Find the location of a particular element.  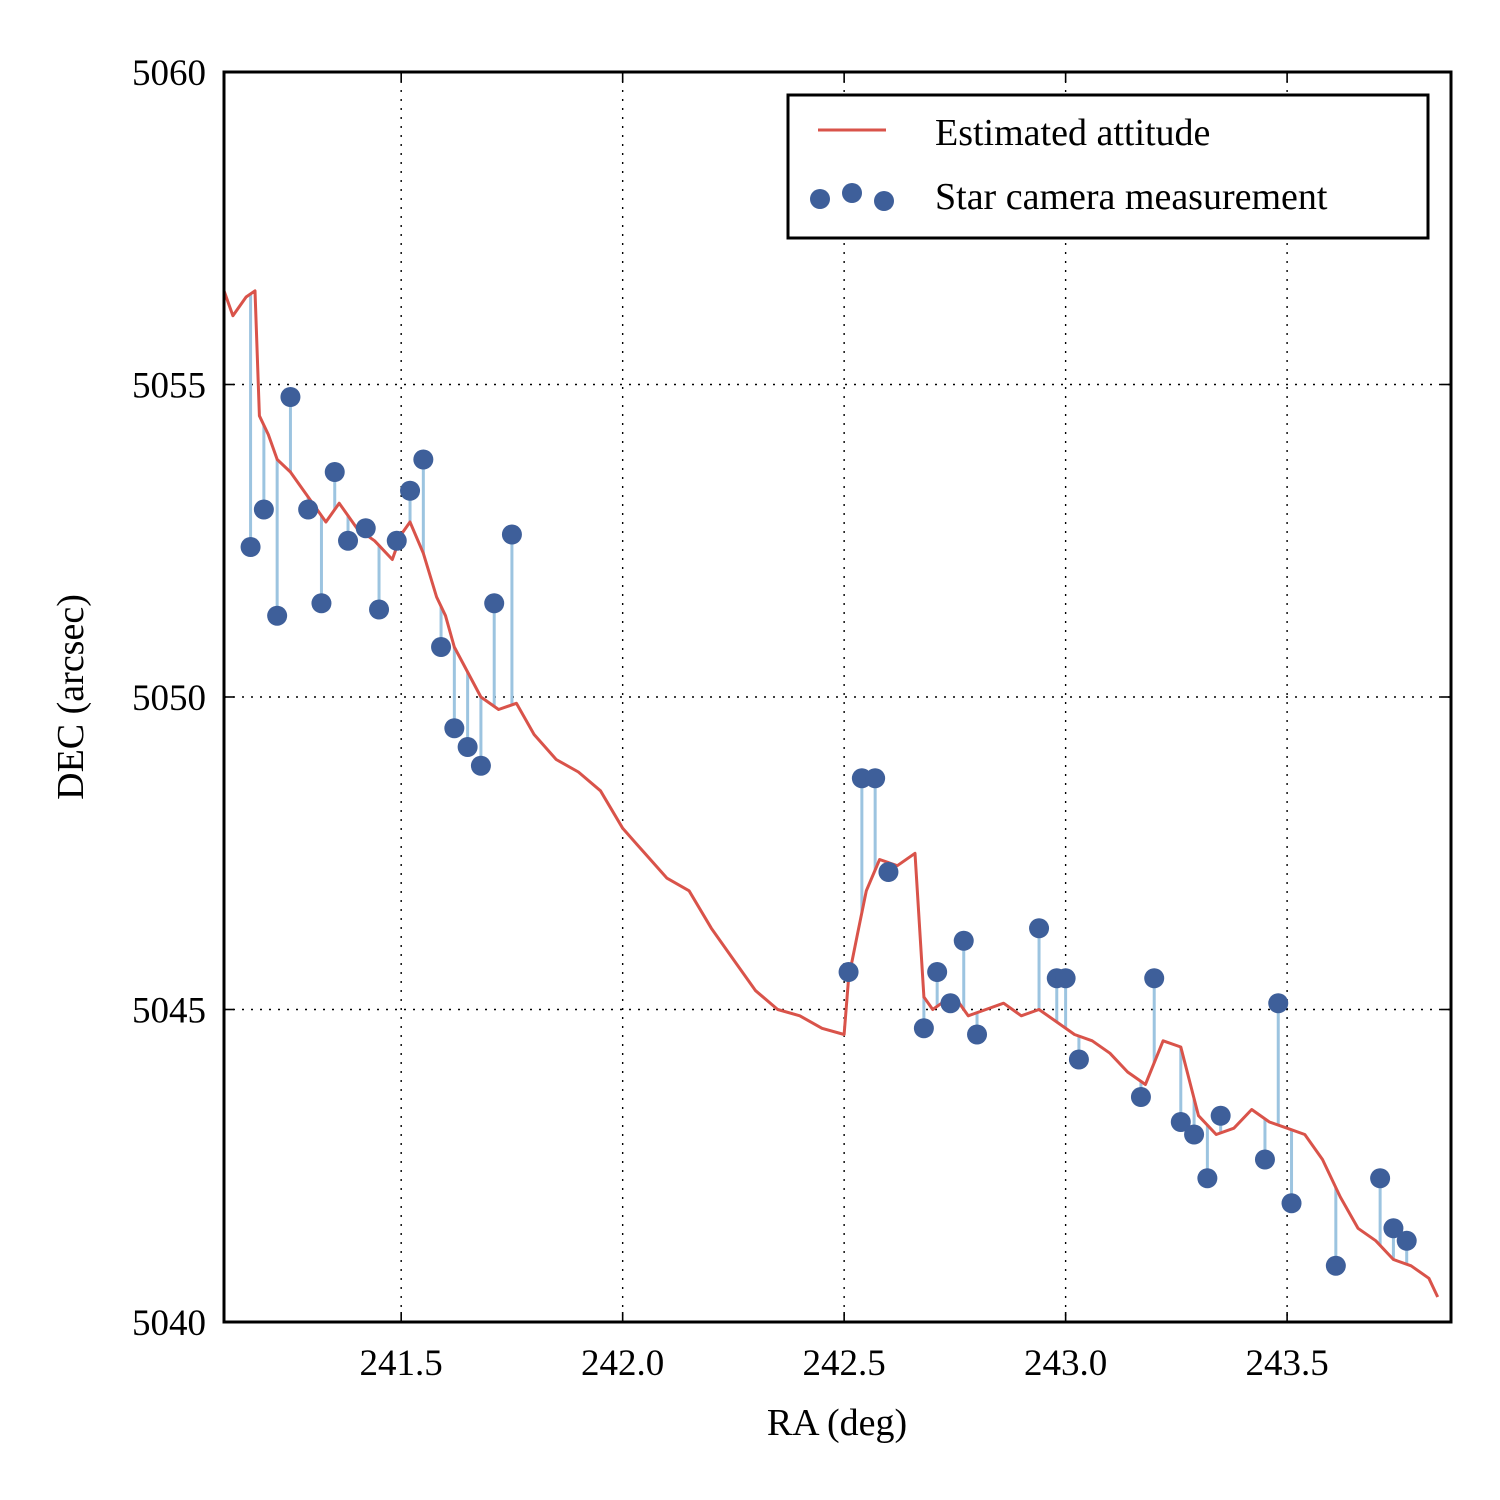

x-tick-labels: 241.5 242.0 242.5 243.0 243.5 is located at coordinates (844, 1363).